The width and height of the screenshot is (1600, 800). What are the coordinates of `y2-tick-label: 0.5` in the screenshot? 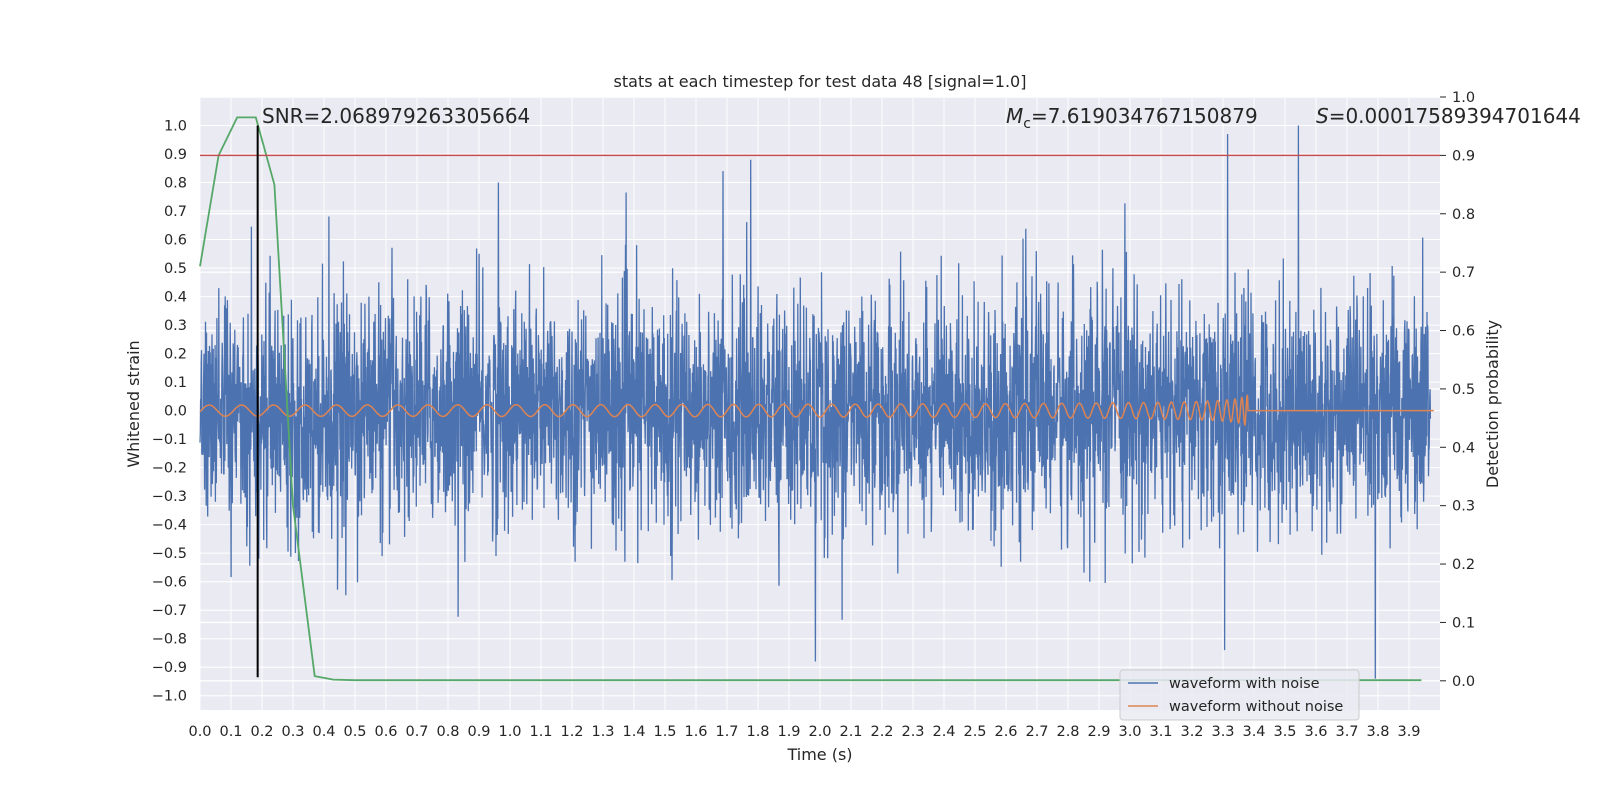 It's located at (1463, 390).